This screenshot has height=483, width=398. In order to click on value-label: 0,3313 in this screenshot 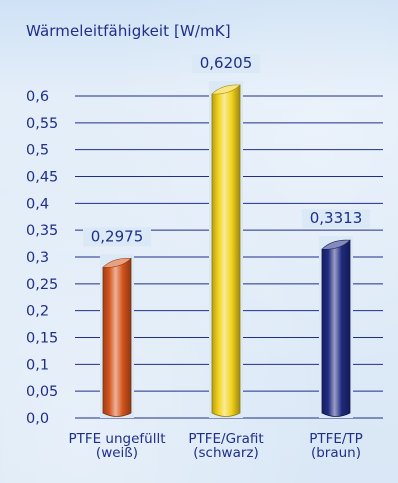, I will do `click(336, 218)`.